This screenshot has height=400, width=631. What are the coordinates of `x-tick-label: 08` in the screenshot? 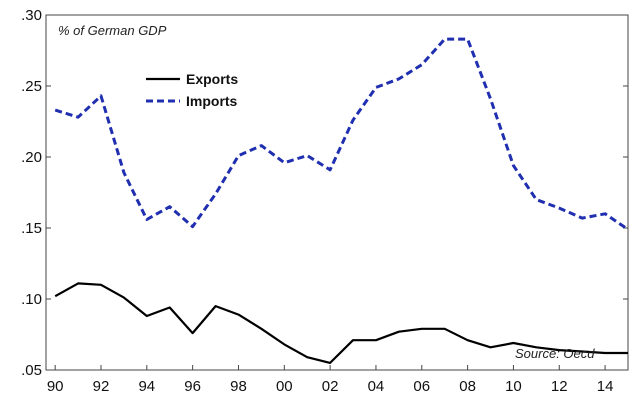 It's located at (467, 386).